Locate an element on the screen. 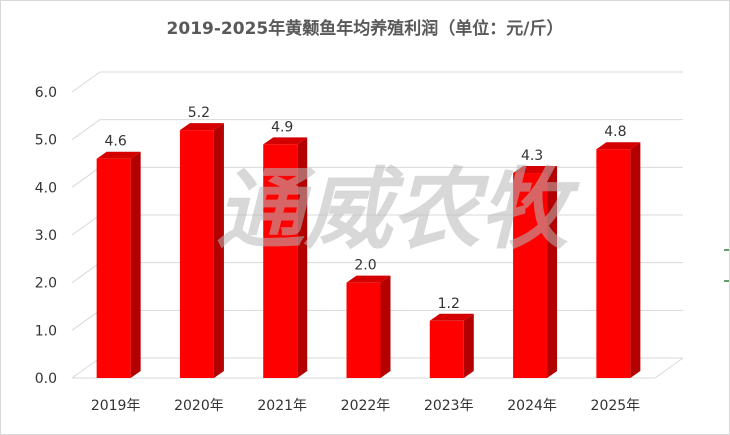 Image resolution: width=730 pixels, height=435 pixels. y-tick-label: 0.0 is located at coordinates (46, 379).